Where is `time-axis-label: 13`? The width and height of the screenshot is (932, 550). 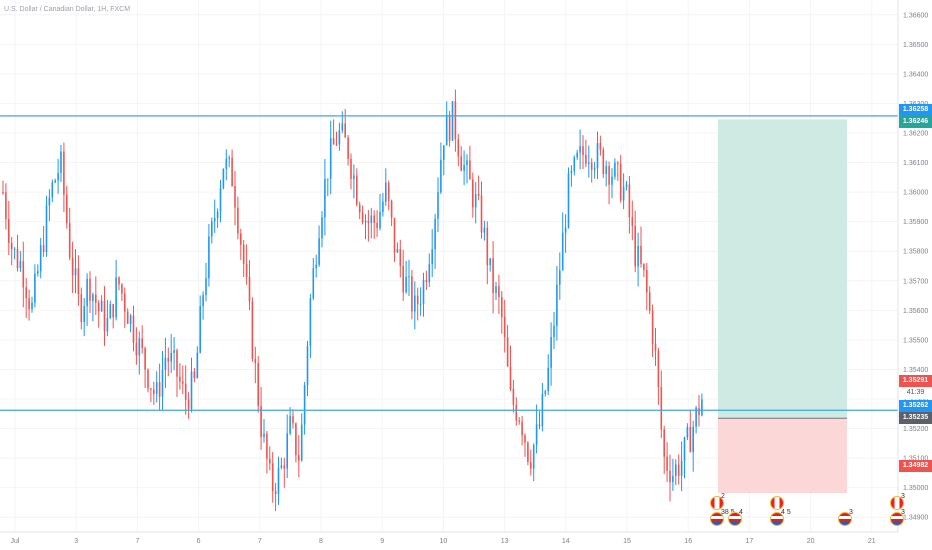
time-axis-label: 13 is located at coordinates (505, 541).